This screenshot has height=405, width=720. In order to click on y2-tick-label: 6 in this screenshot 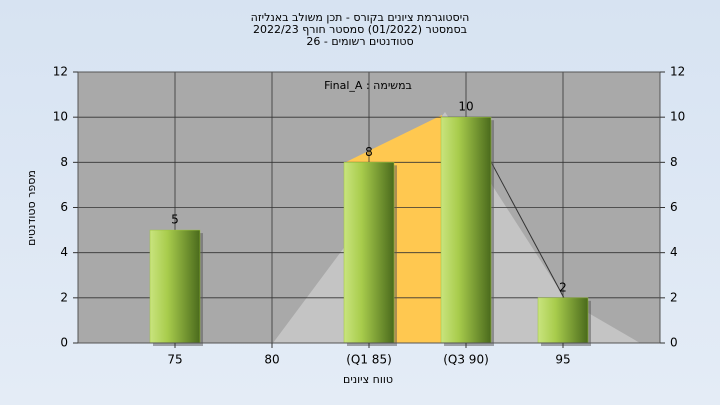, I will do `click(674, 207)`.